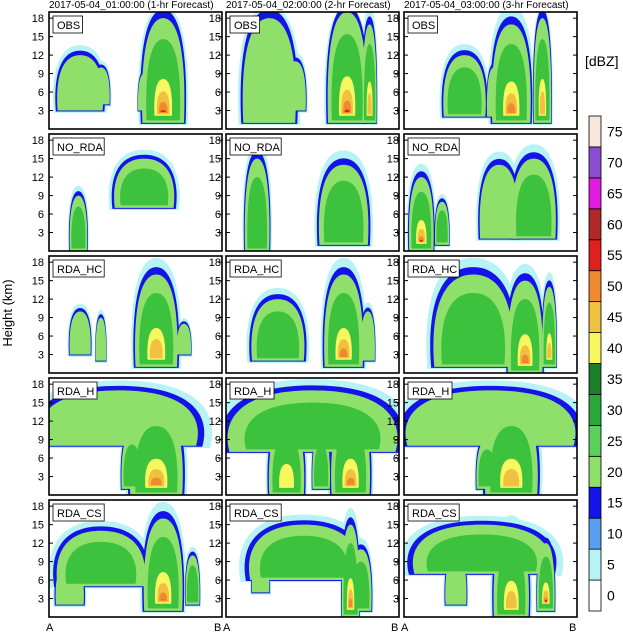  I want to click on panel-row-label: RDA_HC, so click(255, 268).